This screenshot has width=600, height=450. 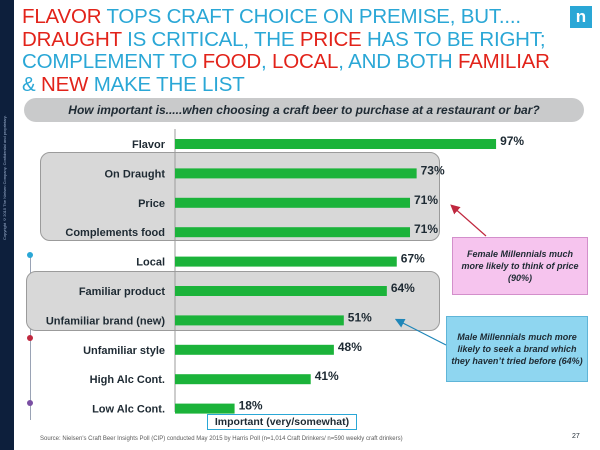 What do you see at coordinates (433, 170) in the screenshot?
I see `value-label: 73%` at bounding box center [433, 170].